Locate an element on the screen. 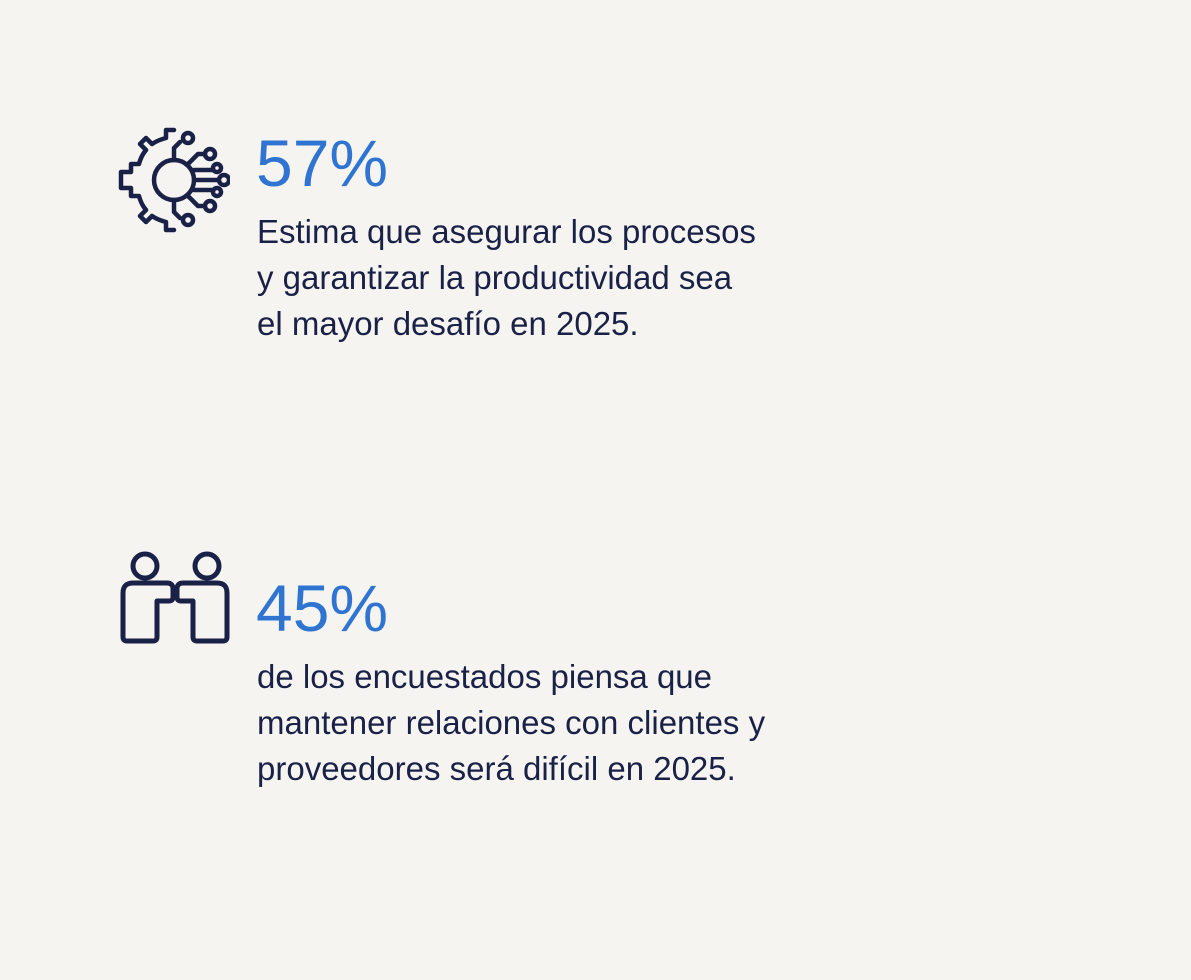 The image size is (1191, 980). gear-circuit-icon is located at coordinates (174, 180).